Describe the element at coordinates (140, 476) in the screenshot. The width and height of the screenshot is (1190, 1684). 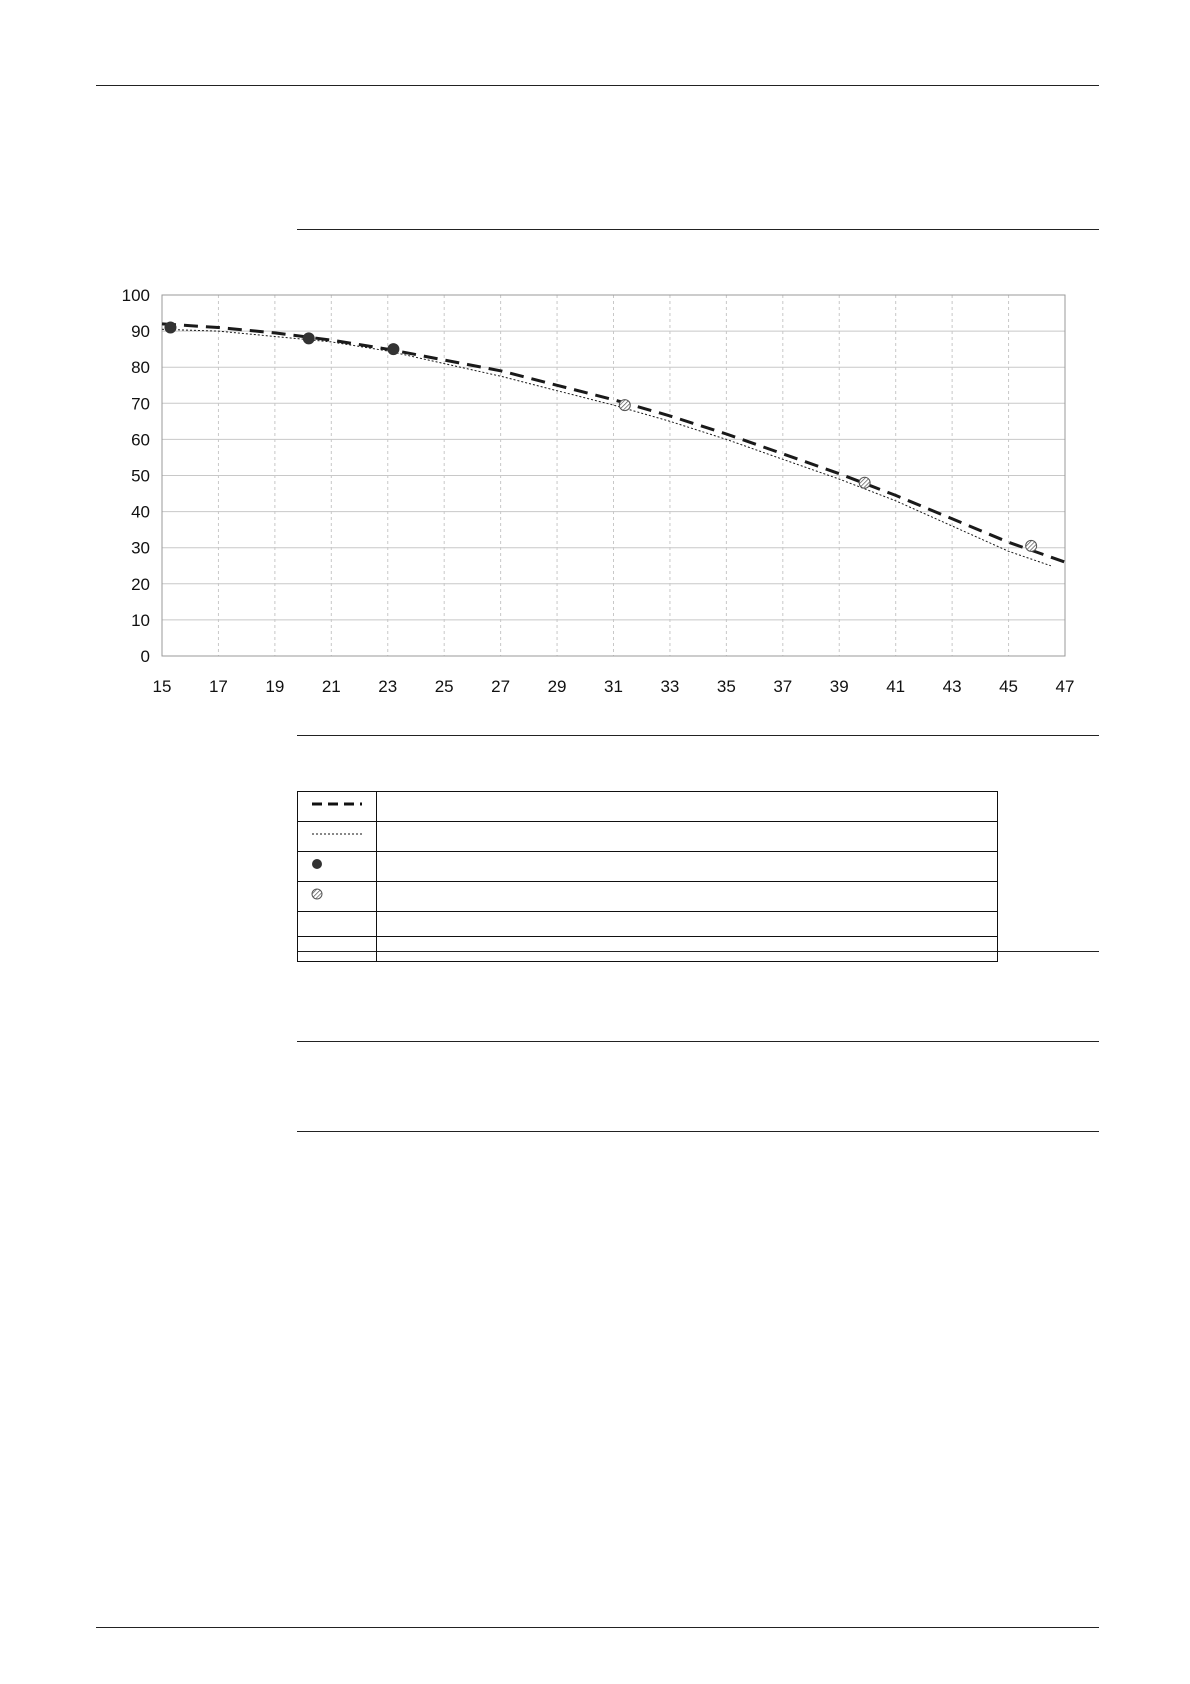
I see `y-tick-label: 50` at that location.